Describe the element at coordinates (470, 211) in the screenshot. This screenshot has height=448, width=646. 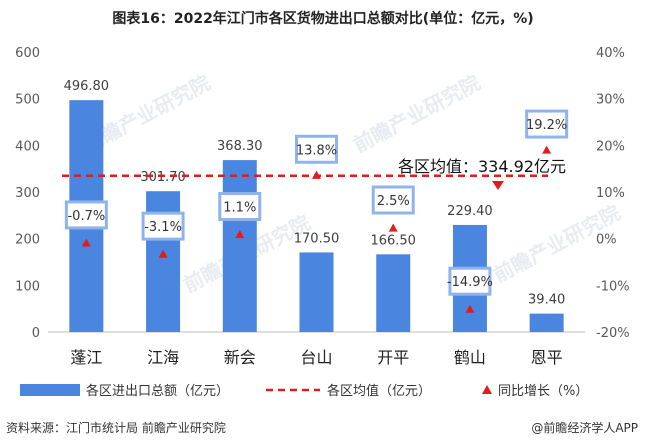
I see `bar-value-label: 229.40` at that location.